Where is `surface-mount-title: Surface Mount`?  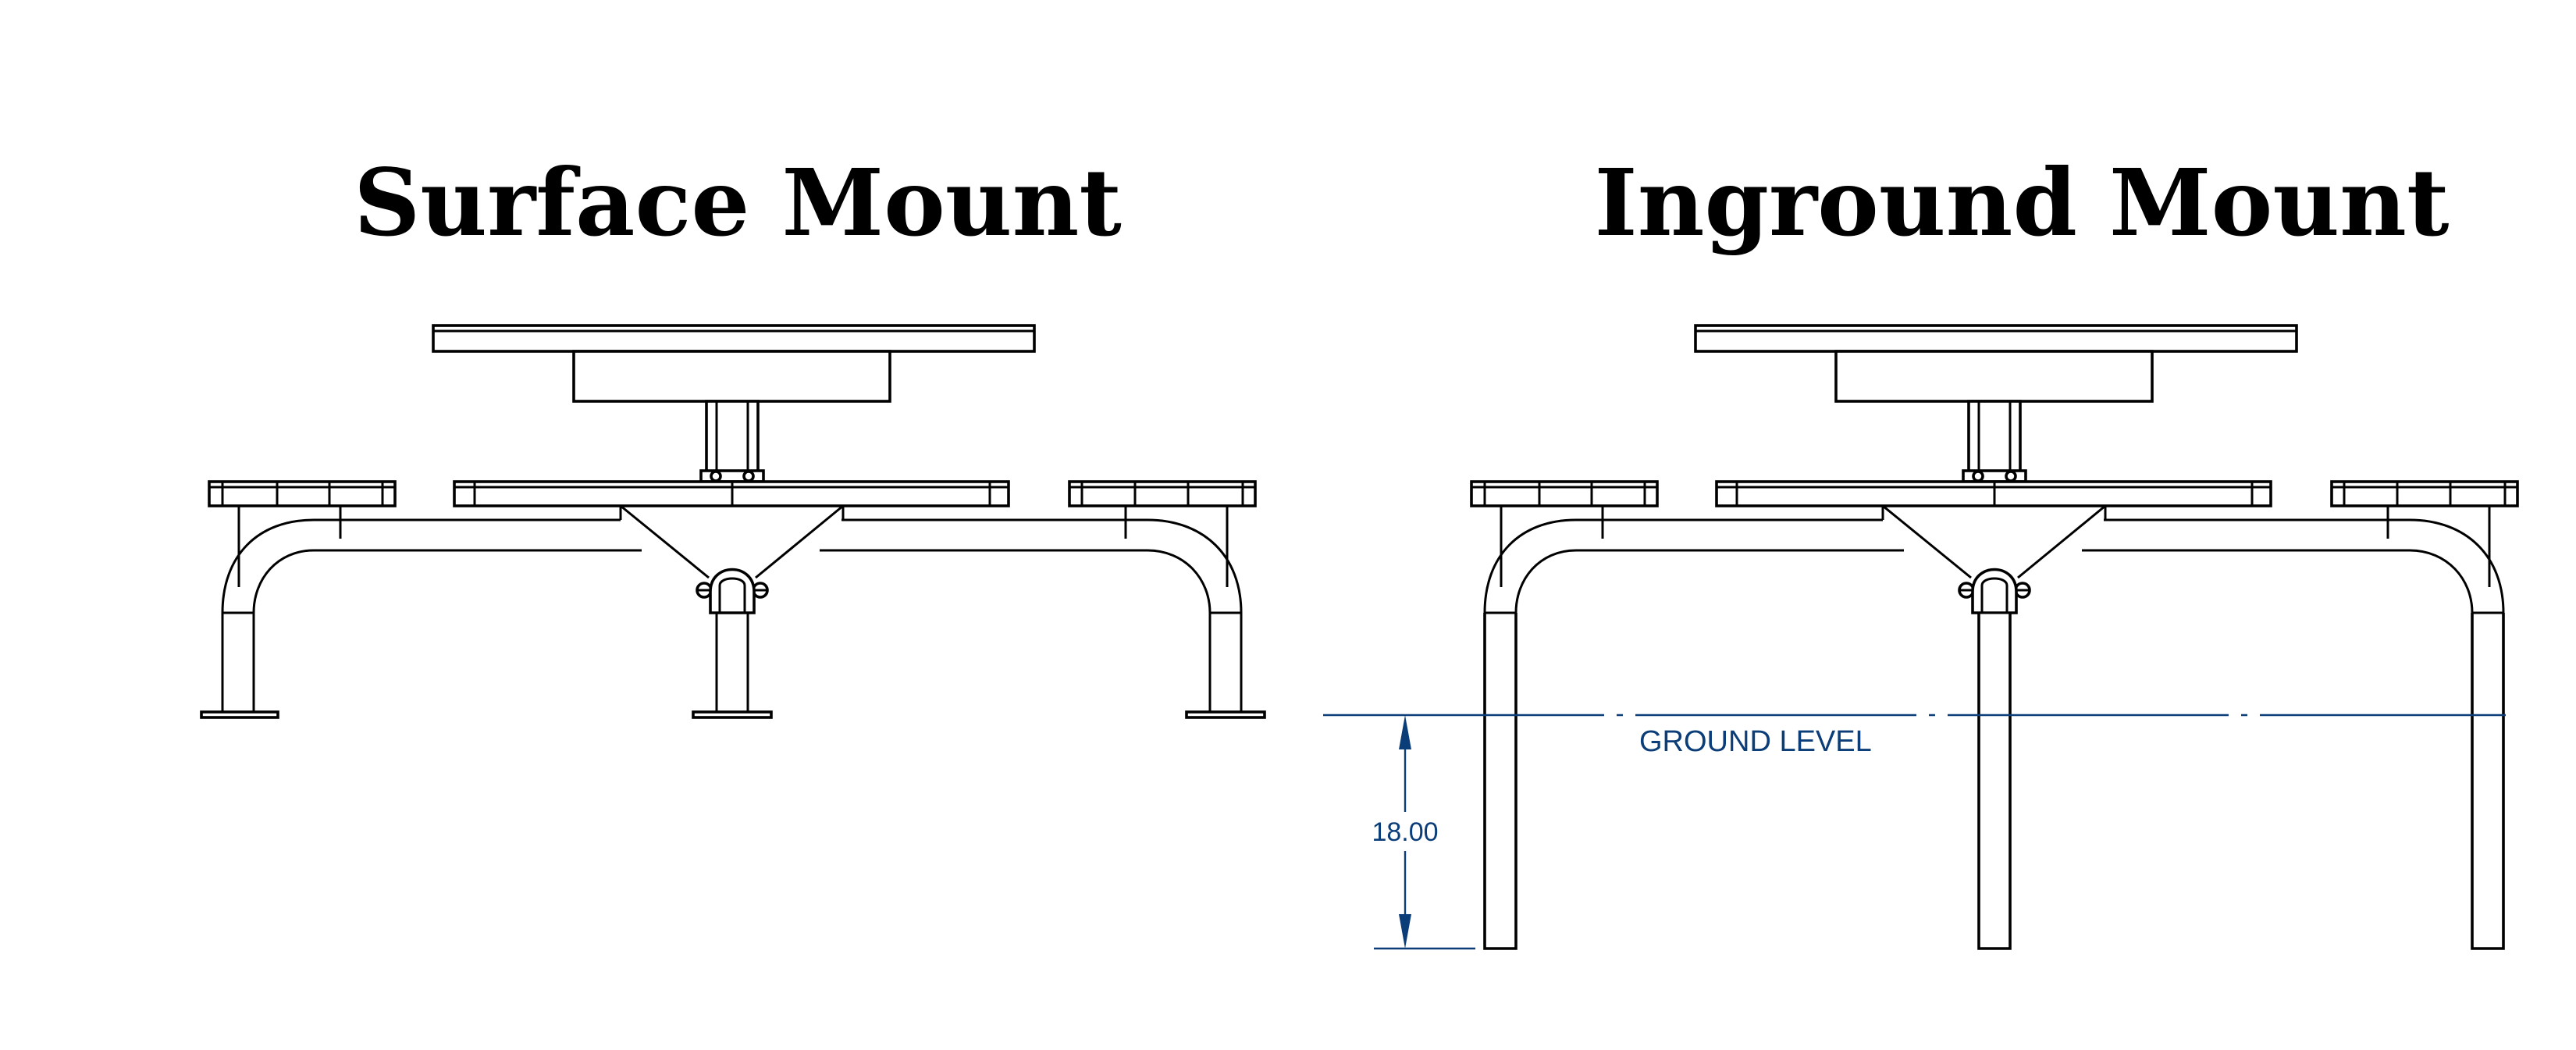 surface-mount-title: Surface Mount is located at coordinates (738, 202).